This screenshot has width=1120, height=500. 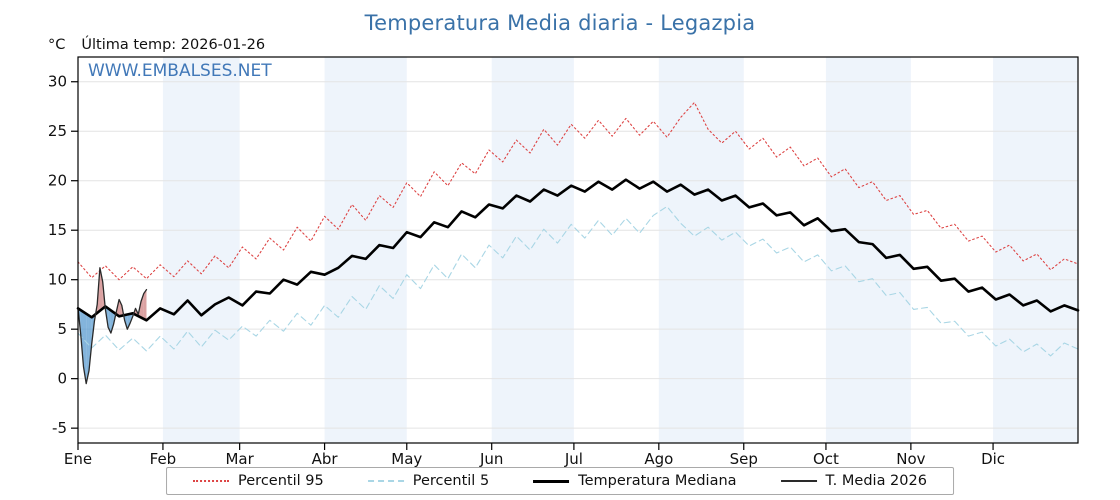 What do you see at coordinates (573, 459) in the screenshot?
I see `svg-text: Jul` at bounding box center [573, 459].